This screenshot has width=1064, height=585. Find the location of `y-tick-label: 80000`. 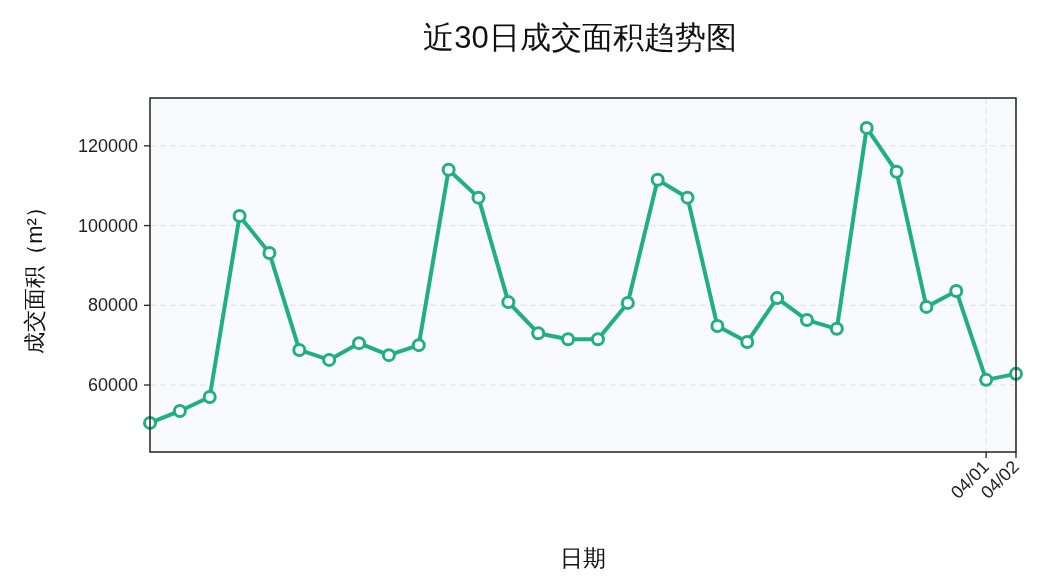

y-tick-label: 80000 is located at coordinates (112, 305).